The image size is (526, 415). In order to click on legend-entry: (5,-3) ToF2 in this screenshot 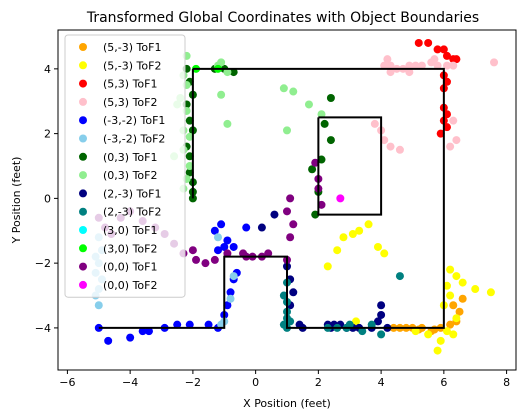, I will do `click(132, 65)`.